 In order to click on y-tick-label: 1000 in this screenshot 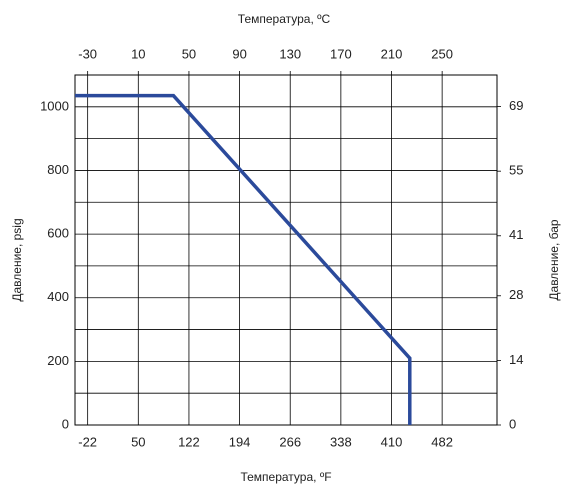, I will do `click(54, 105)`.